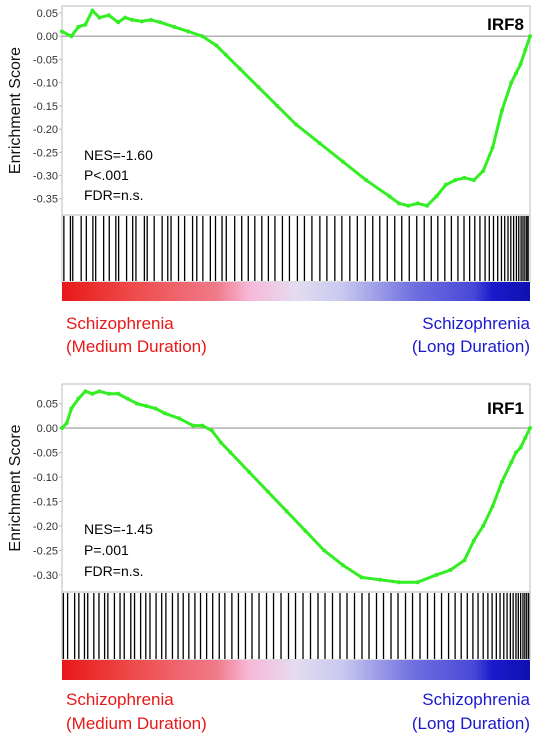 Image resolution: width=536 pixels, height=739 pixels. What do you see at coordinates (476, 699) in the screenshot?
I see `right-group-label-1: Schizophrenia` at bounding box center [476, 699].